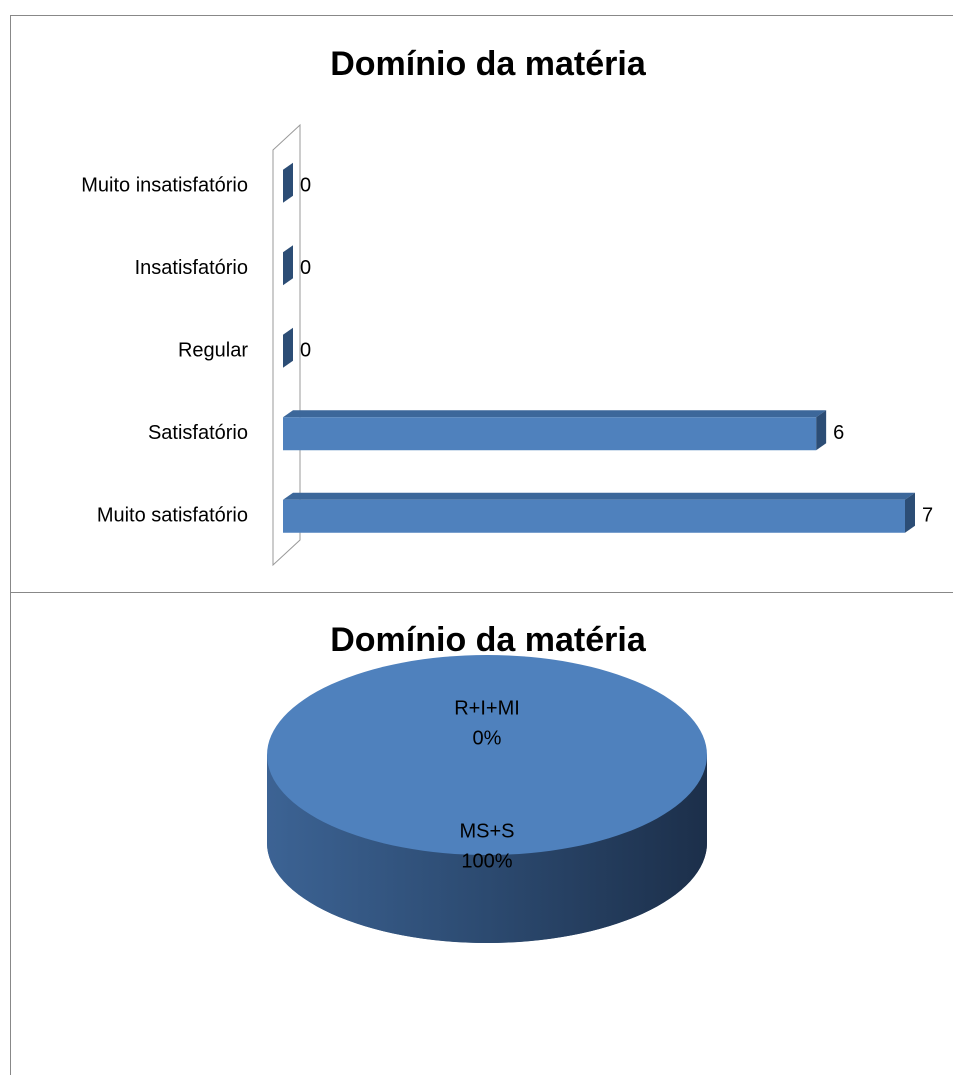 The width and height of the screenshot is (953, 1075). Describe the element at coordinates (487, 755) in the screenshot. I see `pie-slice` at that location.